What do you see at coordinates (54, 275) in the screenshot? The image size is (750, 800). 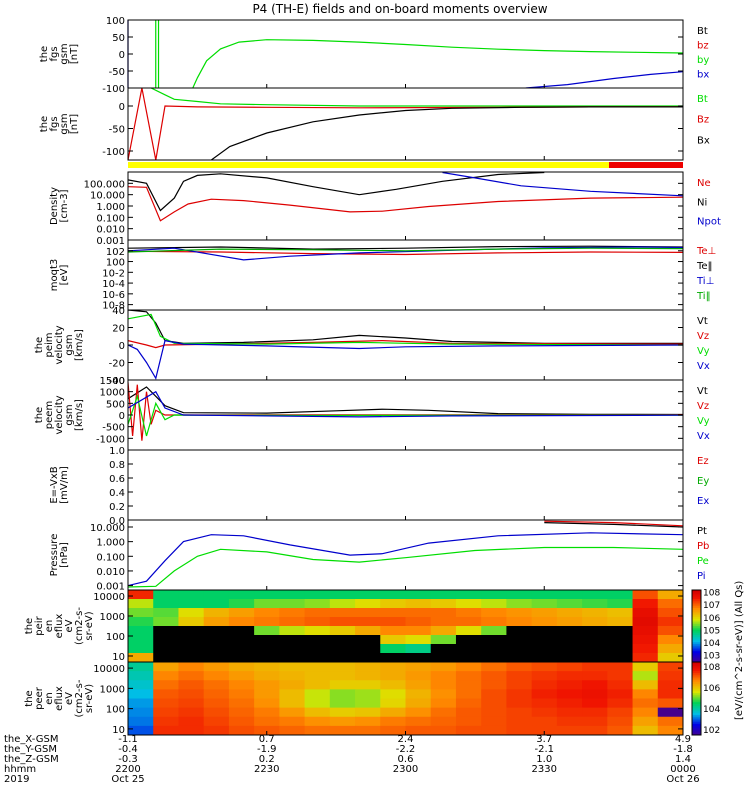 I see `y-axis-label: moqt3` at bounding box center [54, 275].